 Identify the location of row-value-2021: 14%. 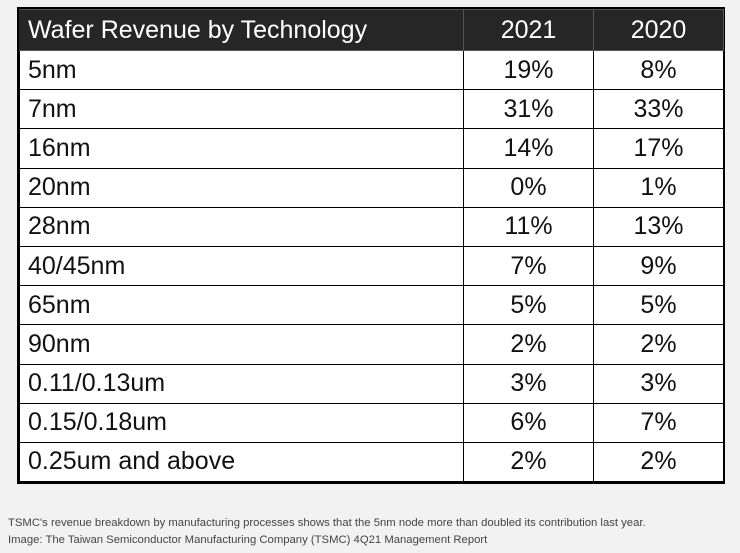
(528, 148).